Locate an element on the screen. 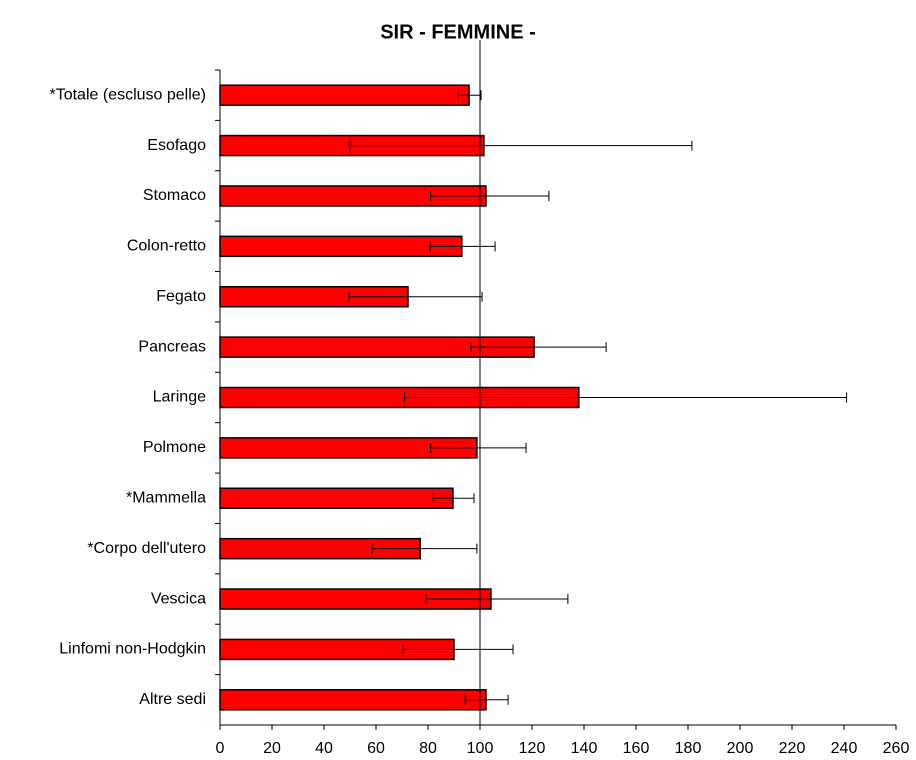 The image size is (916, 760). x-tick-label: 40 is located at coordinates (324, 748).